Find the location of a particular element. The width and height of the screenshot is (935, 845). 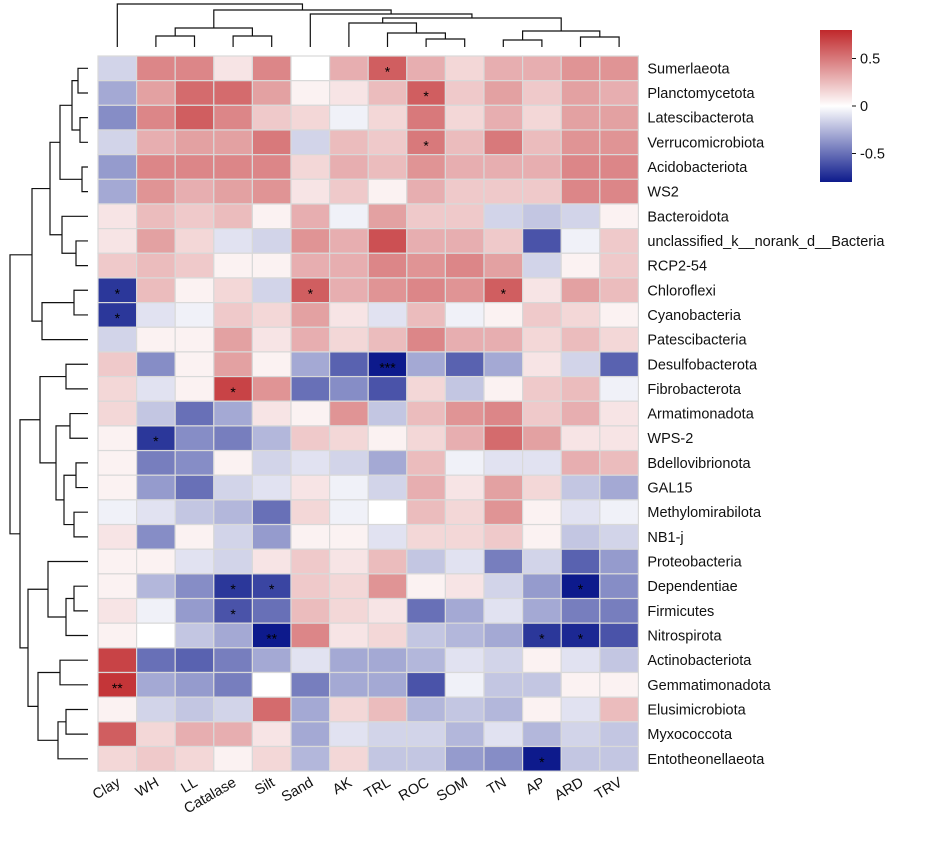

column-label: TRV is located at coordinates (608, 789).